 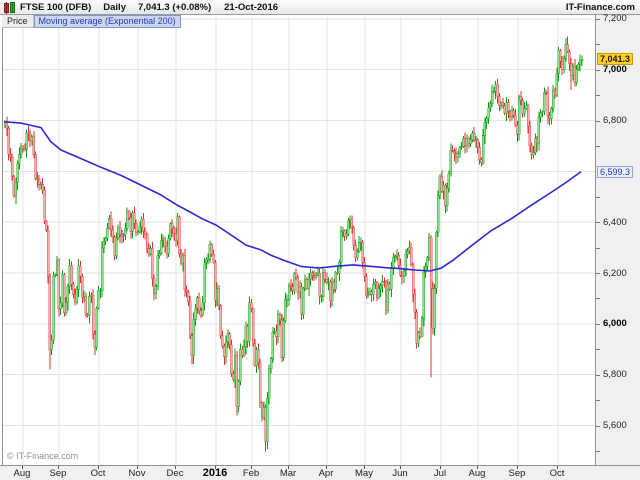 I want to click on y-axis-label: 5,600, so click(x=615, y=426).